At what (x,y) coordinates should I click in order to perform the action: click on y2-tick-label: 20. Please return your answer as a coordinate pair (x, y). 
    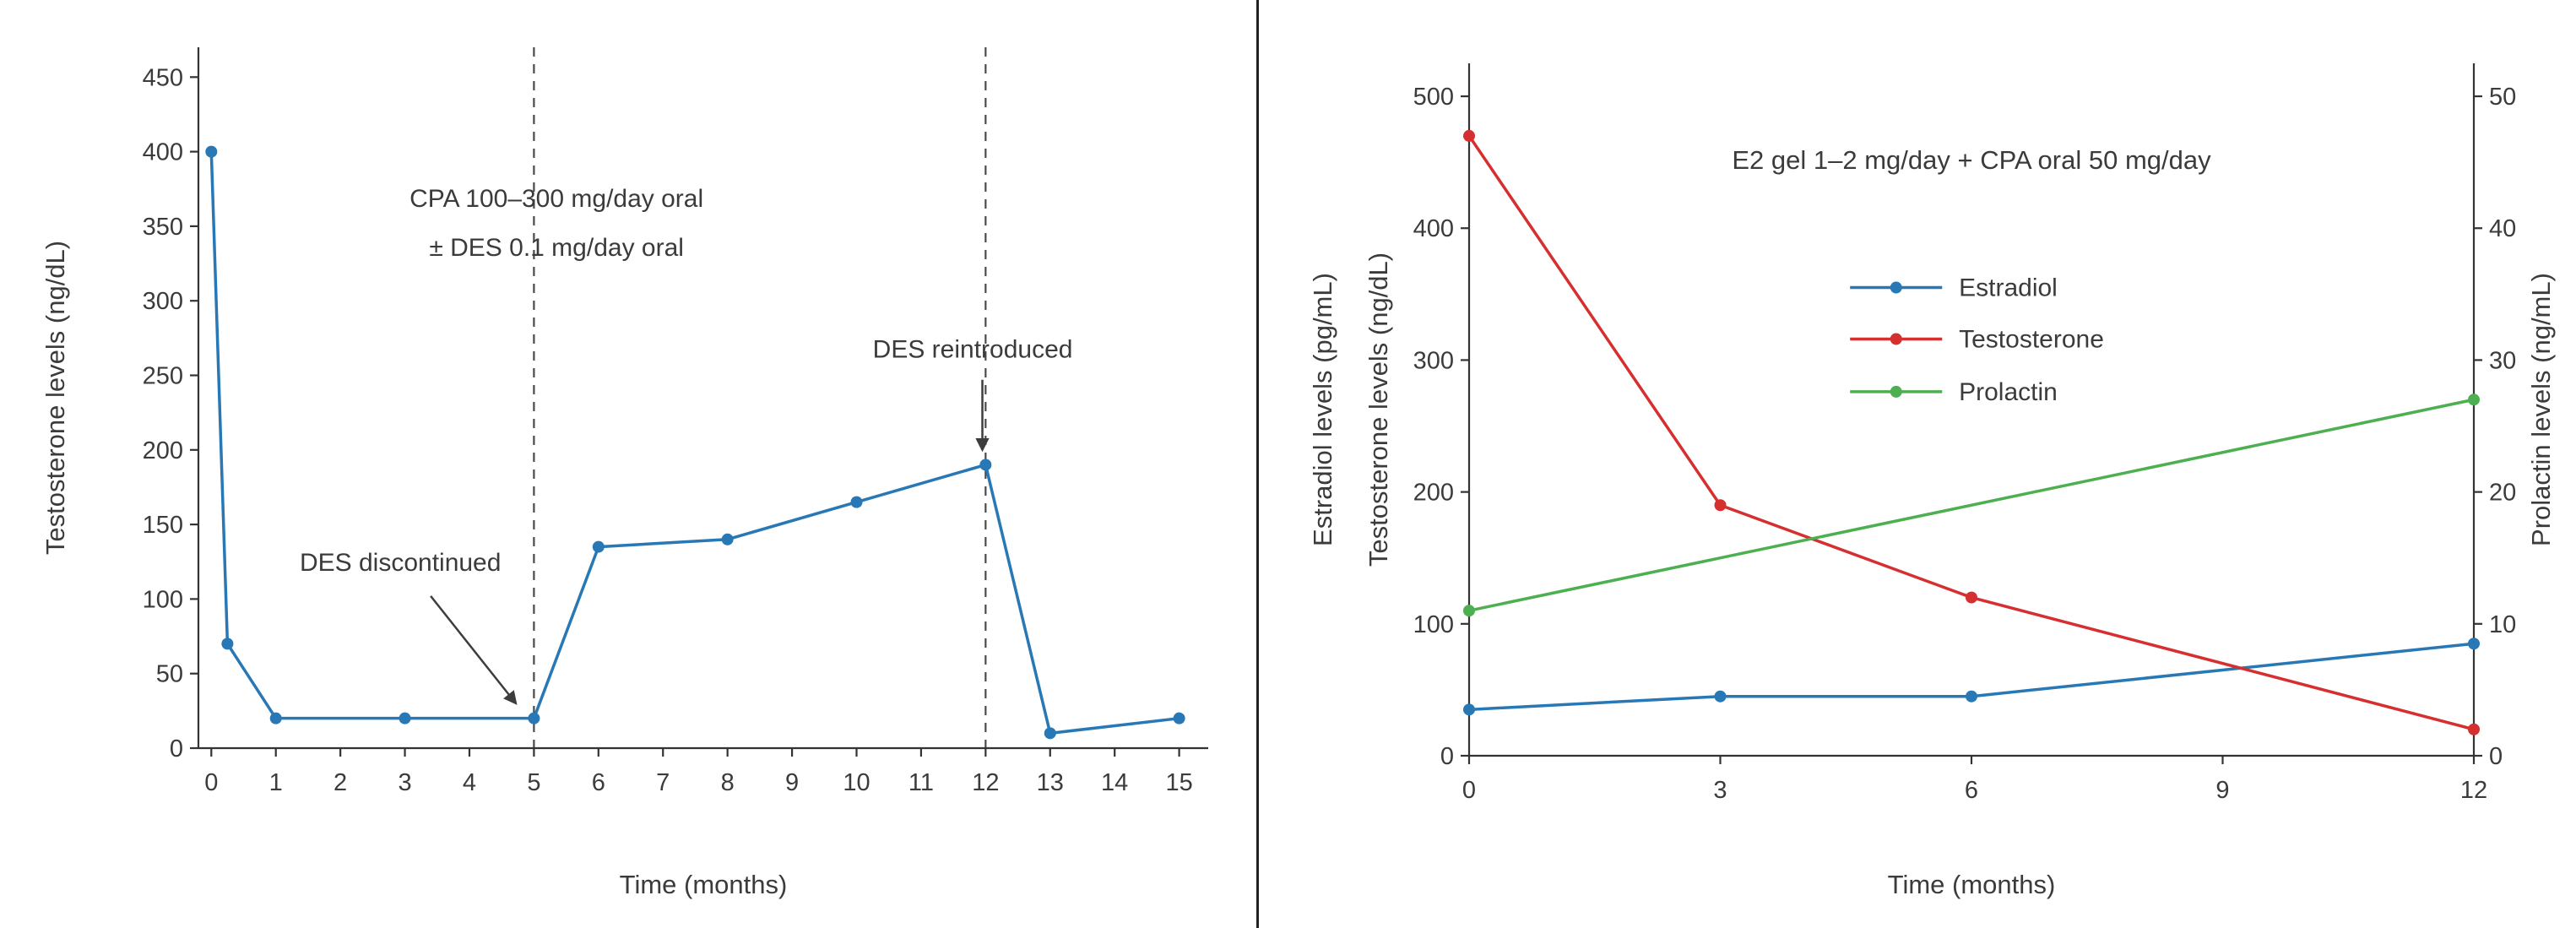
    Looking at the image, I should click on (2503, 493).